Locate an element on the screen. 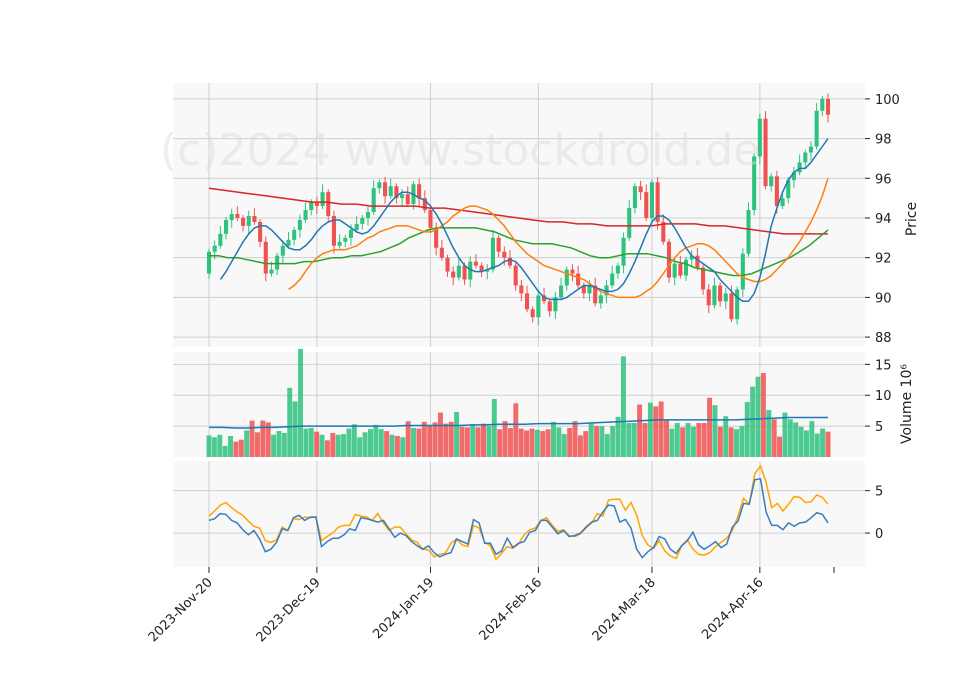 The width and height of the screenshot is (960, 694). volume-moving-average-line is located at coordinates (518, 422).